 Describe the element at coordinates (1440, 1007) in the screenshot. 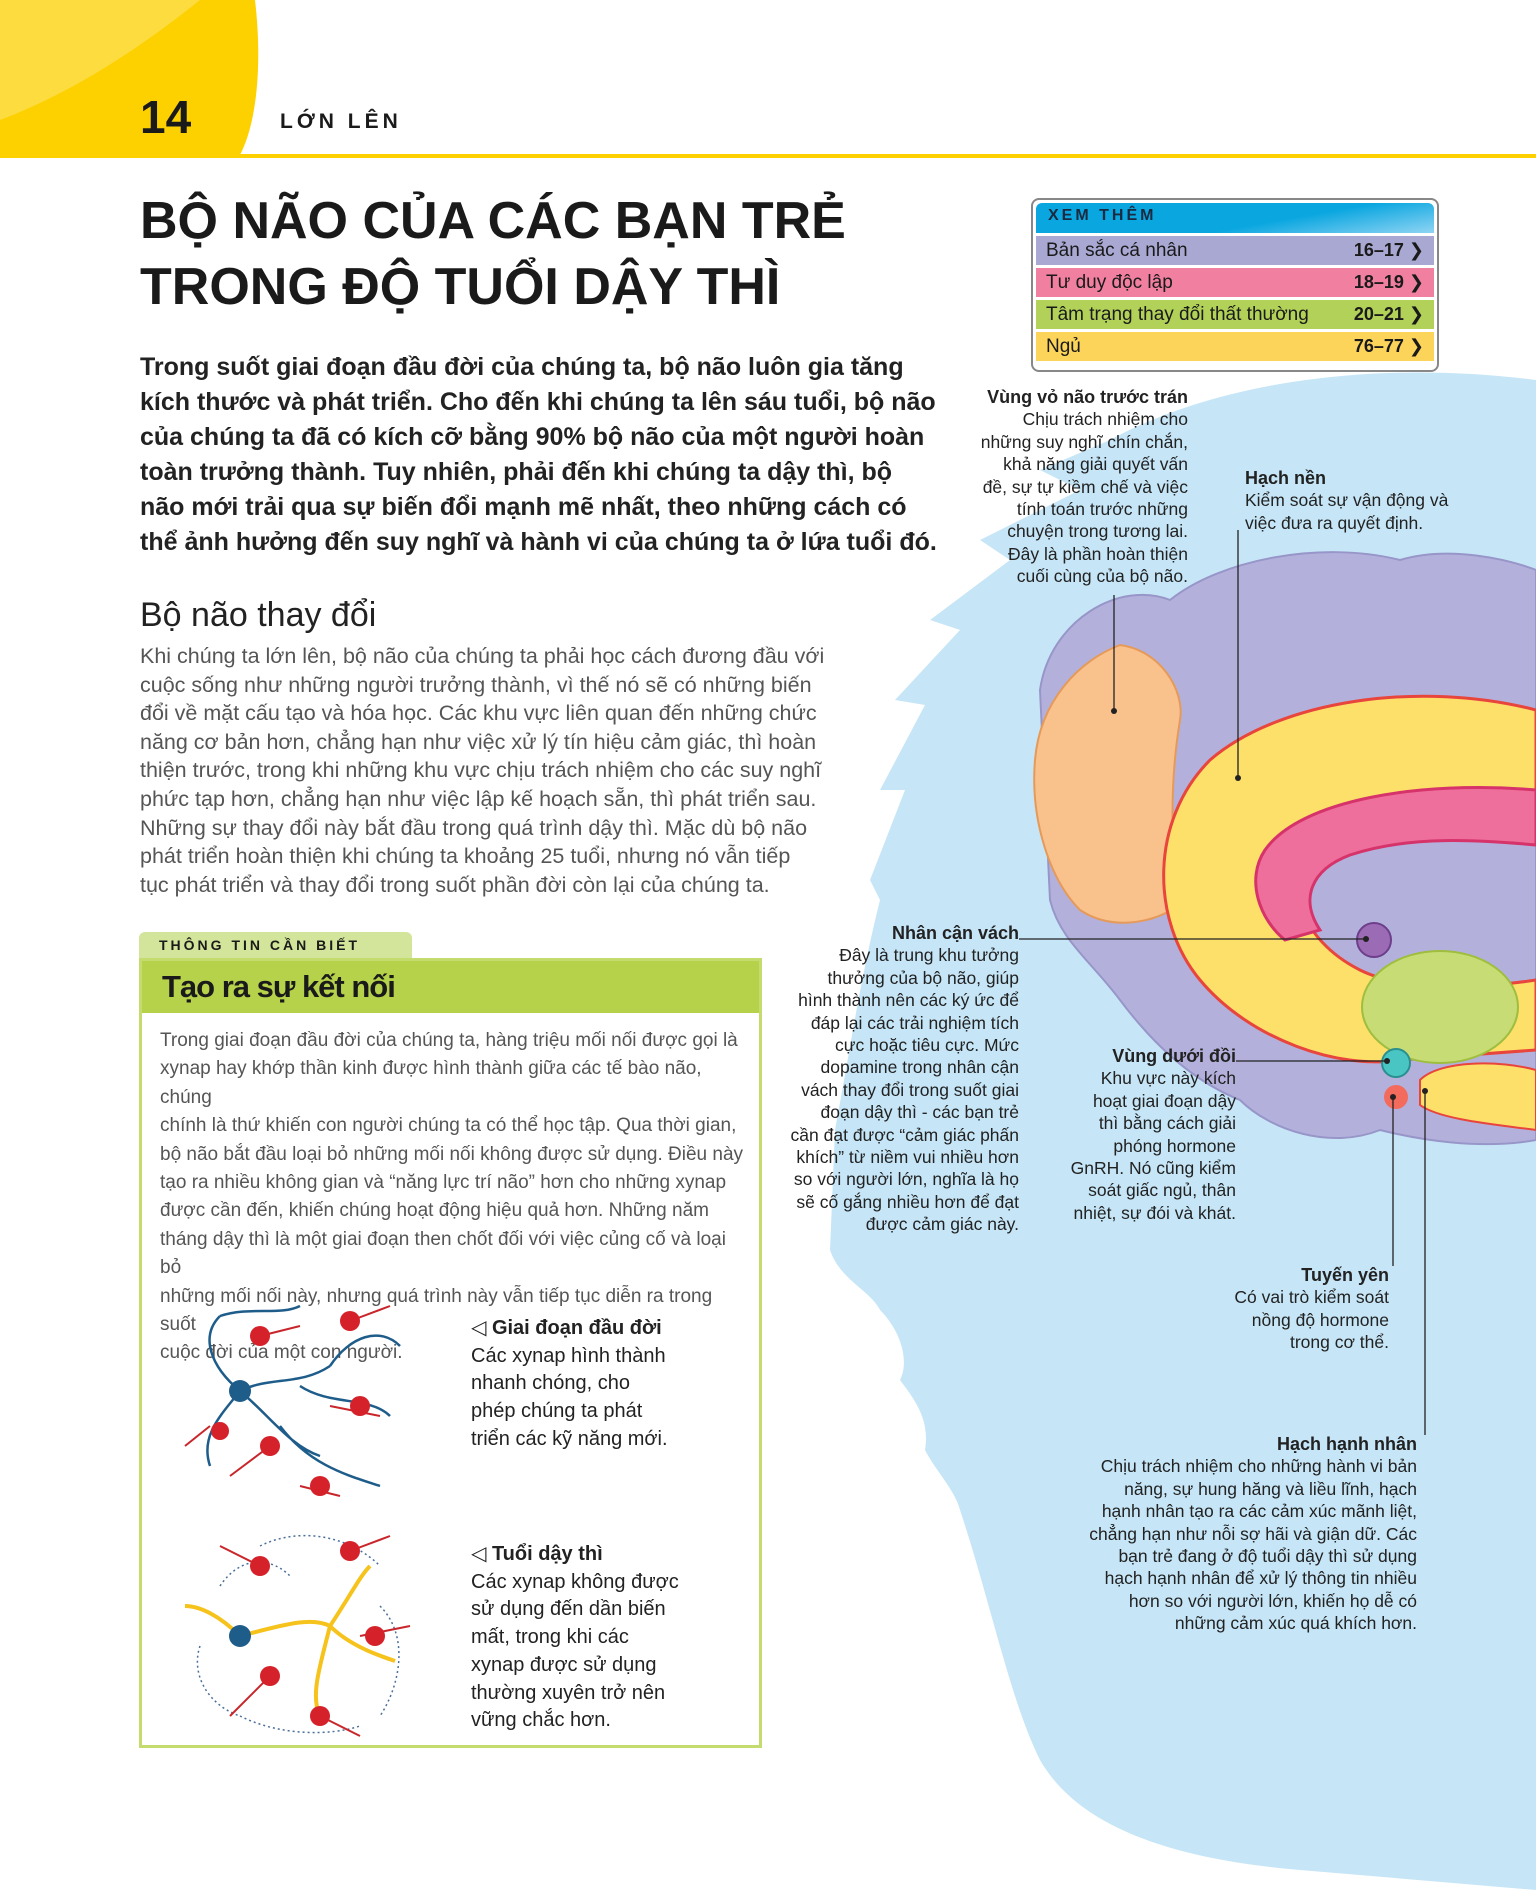

I see `thalamus` at that location.